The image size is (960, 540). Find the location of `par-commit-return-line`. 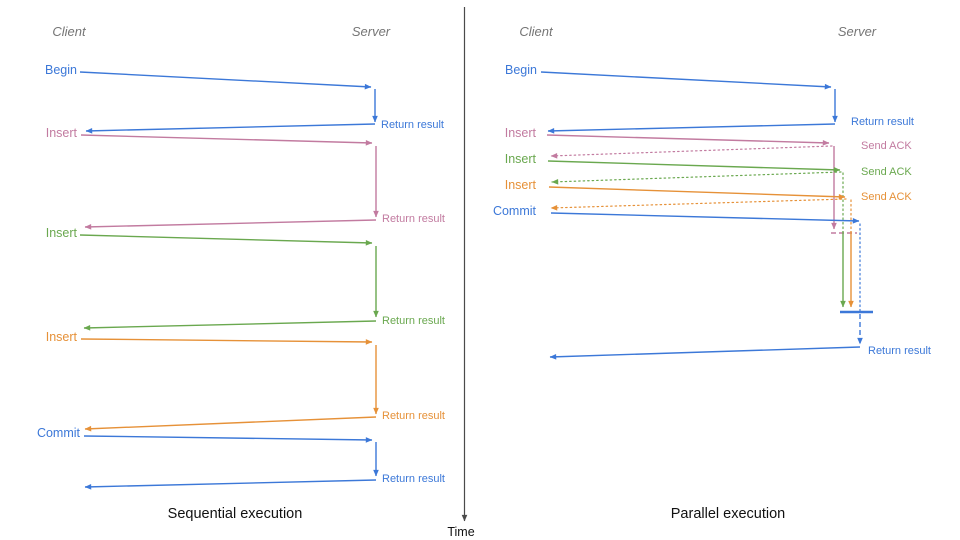

par-commit-return-line is located at coordinates (705, 353).